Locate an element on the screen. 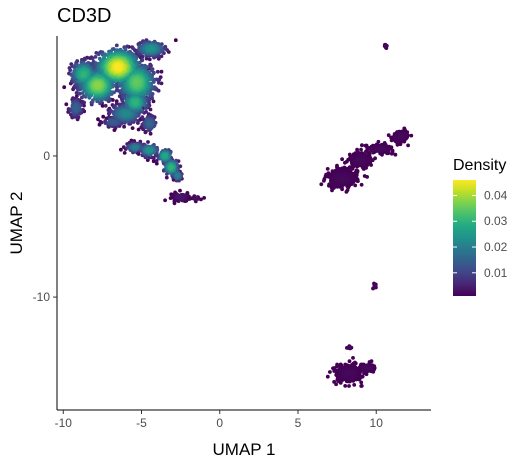  x-tick-label: -10 is located at coordinates (64, 423).